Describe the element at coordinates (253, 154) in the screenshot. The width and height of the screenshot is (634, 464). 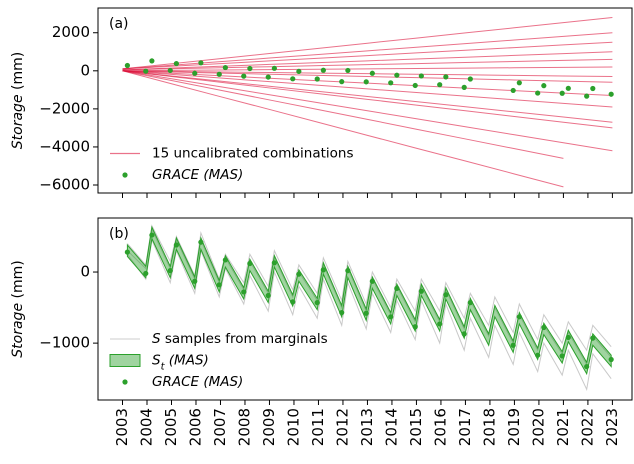
I see `legend-label: 15 uncalibrated combinations` at that location.